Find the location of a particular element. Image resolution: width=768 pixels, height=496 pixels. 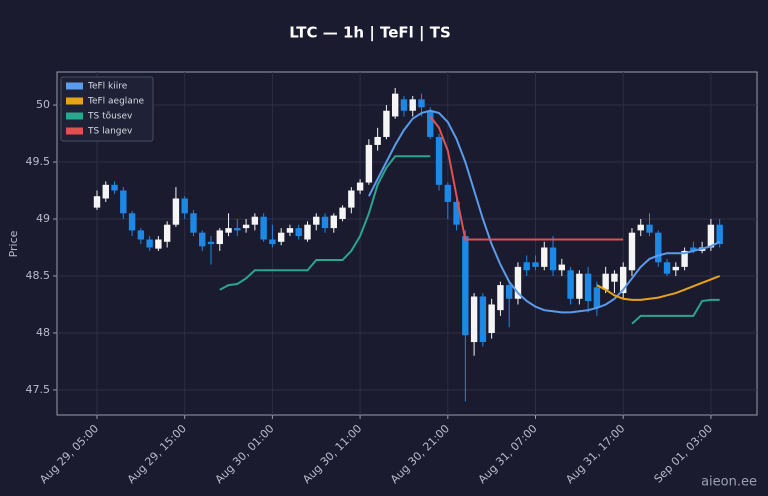

y-tick-label: 47.5 is located at coordinates (38, 389).